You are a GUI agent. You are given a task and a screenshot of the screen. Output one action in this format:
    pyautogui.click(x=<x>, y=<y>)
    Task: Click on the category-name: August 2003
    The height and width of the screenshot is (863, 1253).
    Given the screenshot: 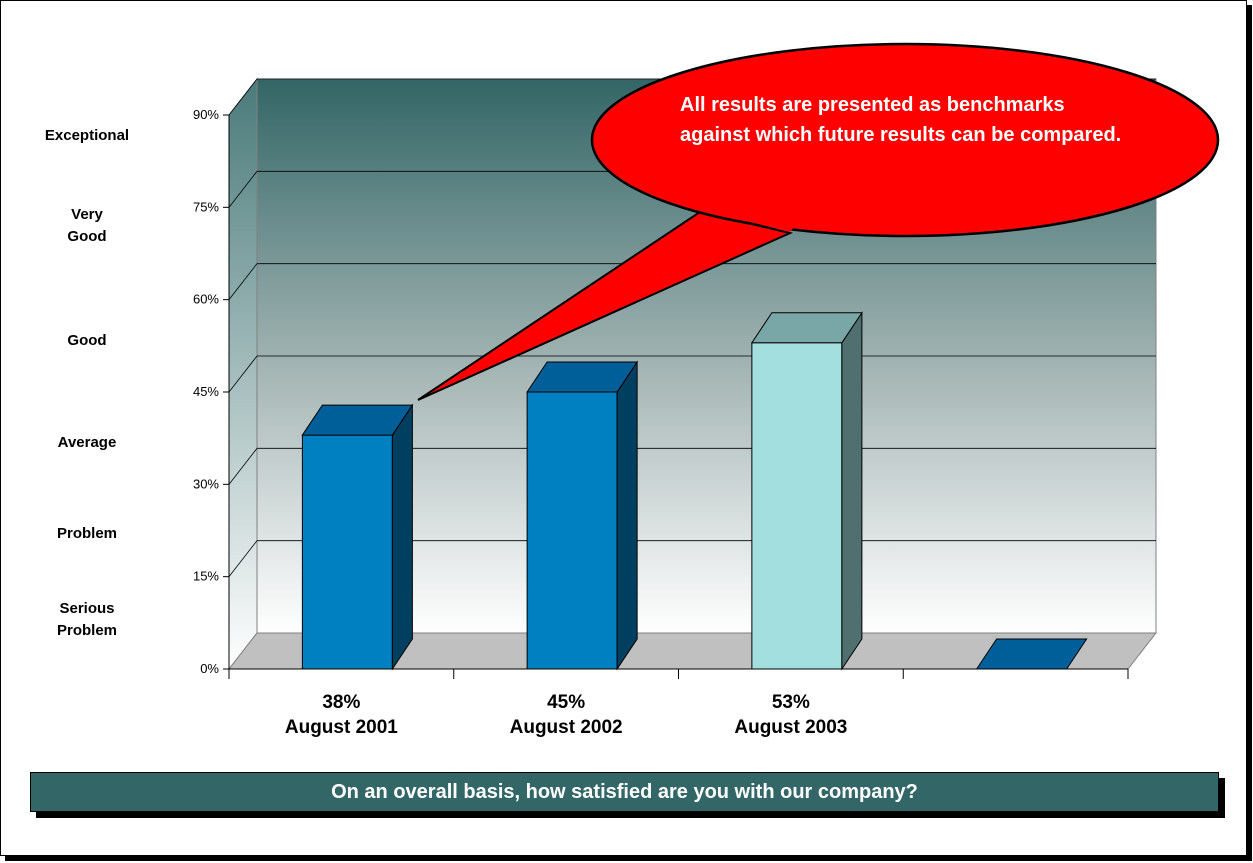 What is the action you would take?
    pyautogui.click(x=791, y=727)
    